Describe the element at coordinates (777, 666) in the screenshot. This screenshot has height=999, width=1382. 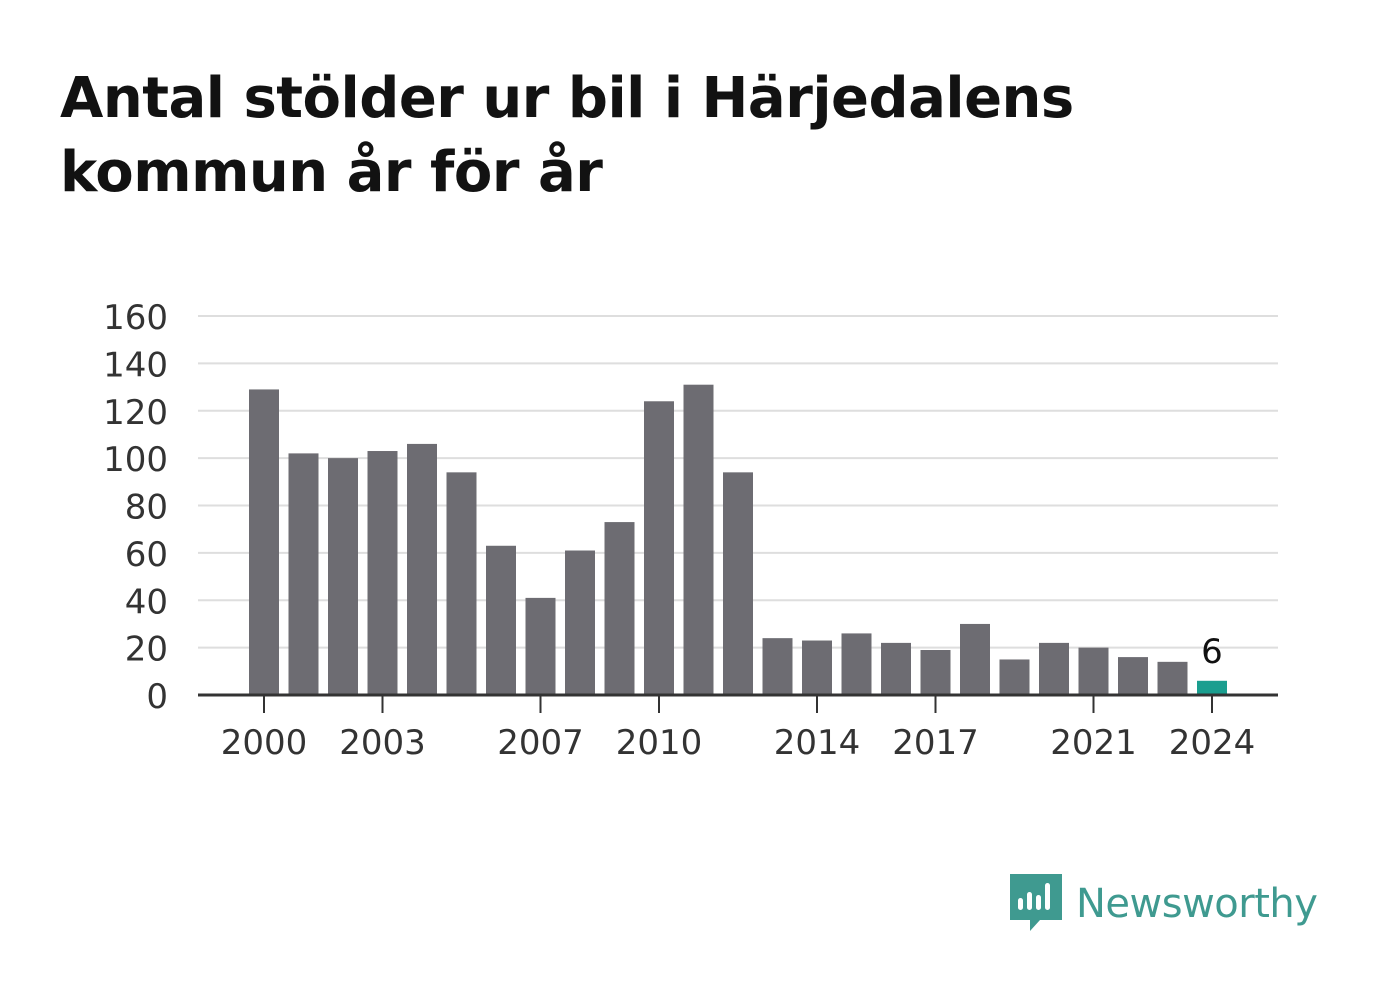
I see `bar-2013` at that location.